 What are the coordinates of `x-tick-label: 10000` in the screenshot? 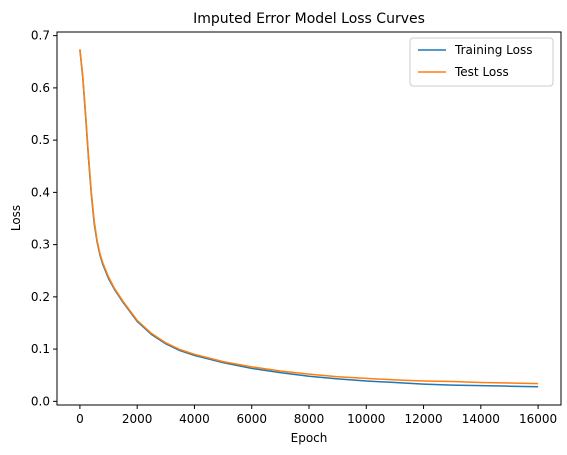 It's located at (366, 419).